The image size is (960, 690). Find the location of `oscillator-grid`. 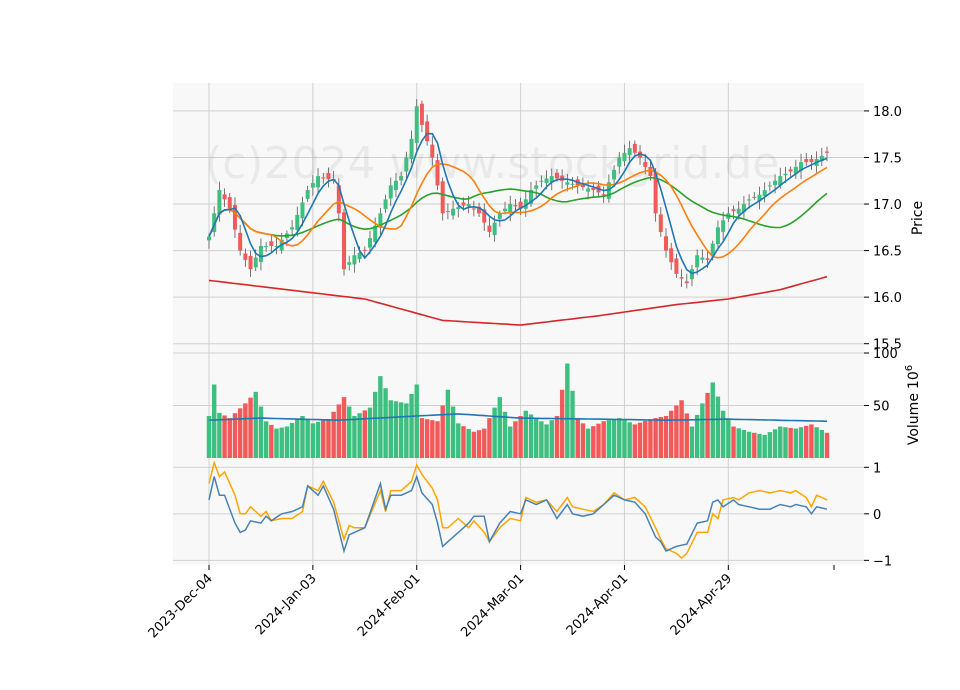

oscillator-grid is located at coordinates (518, 511).